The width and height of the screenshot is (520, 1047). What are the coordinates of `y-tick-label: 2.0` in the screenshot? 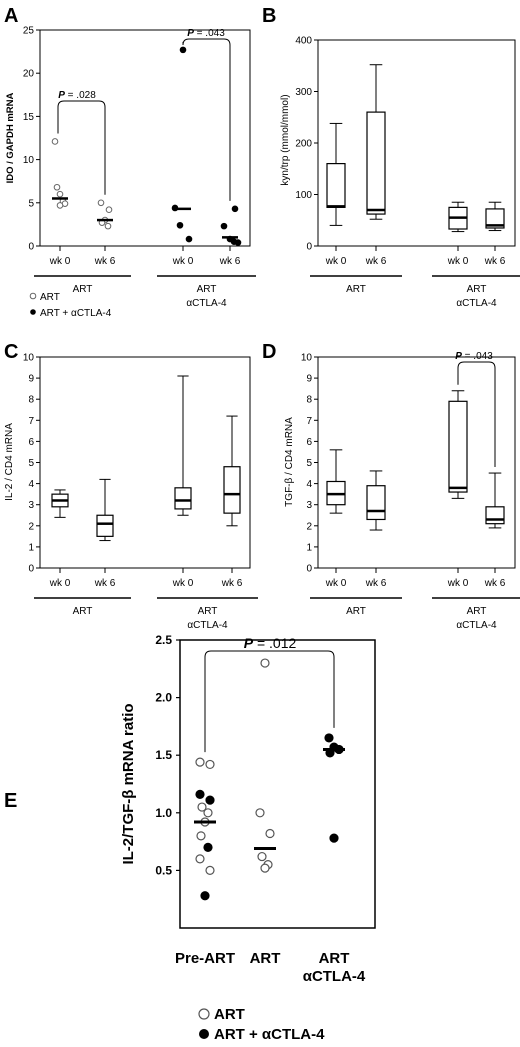 It's located at (163, 698).